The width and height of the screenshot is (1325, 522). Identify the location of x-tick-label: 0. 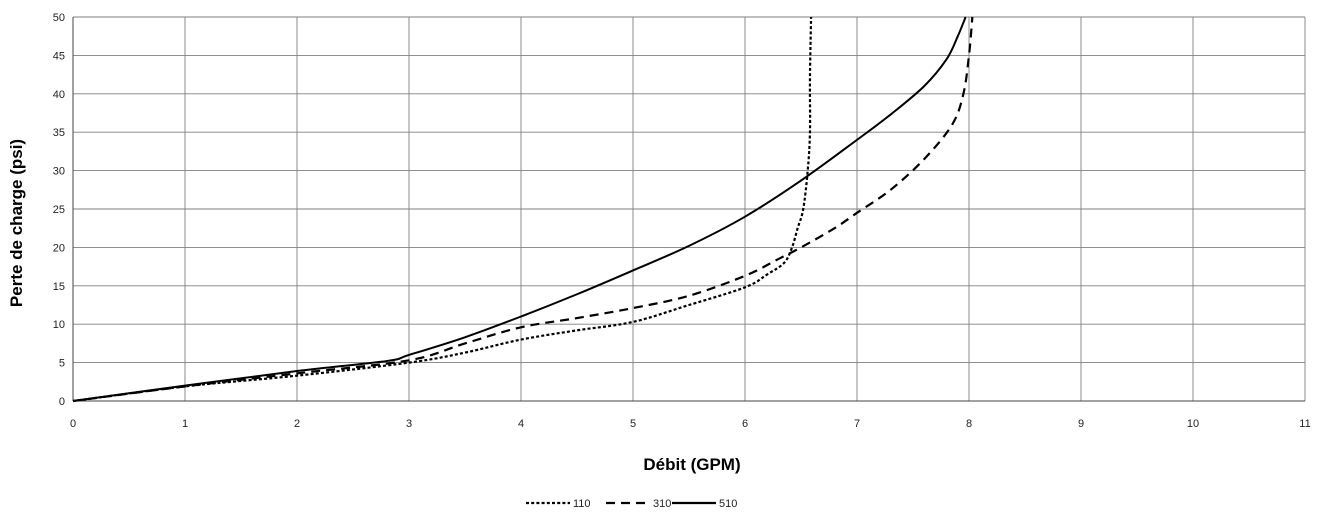
(73, 424).